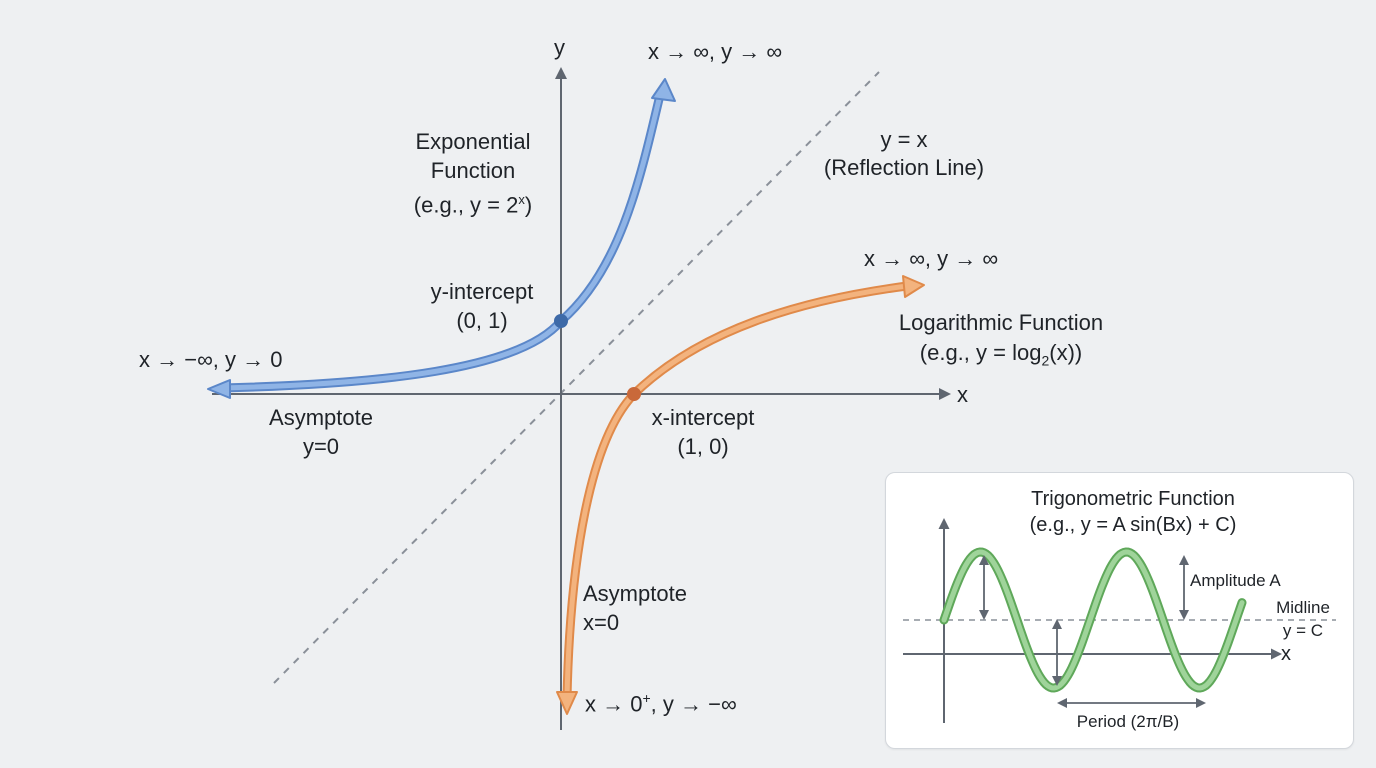  Describe the element at coordinates (473, 141) in the screenshot. I see `exponential-title-line1: Exponential` at that location.